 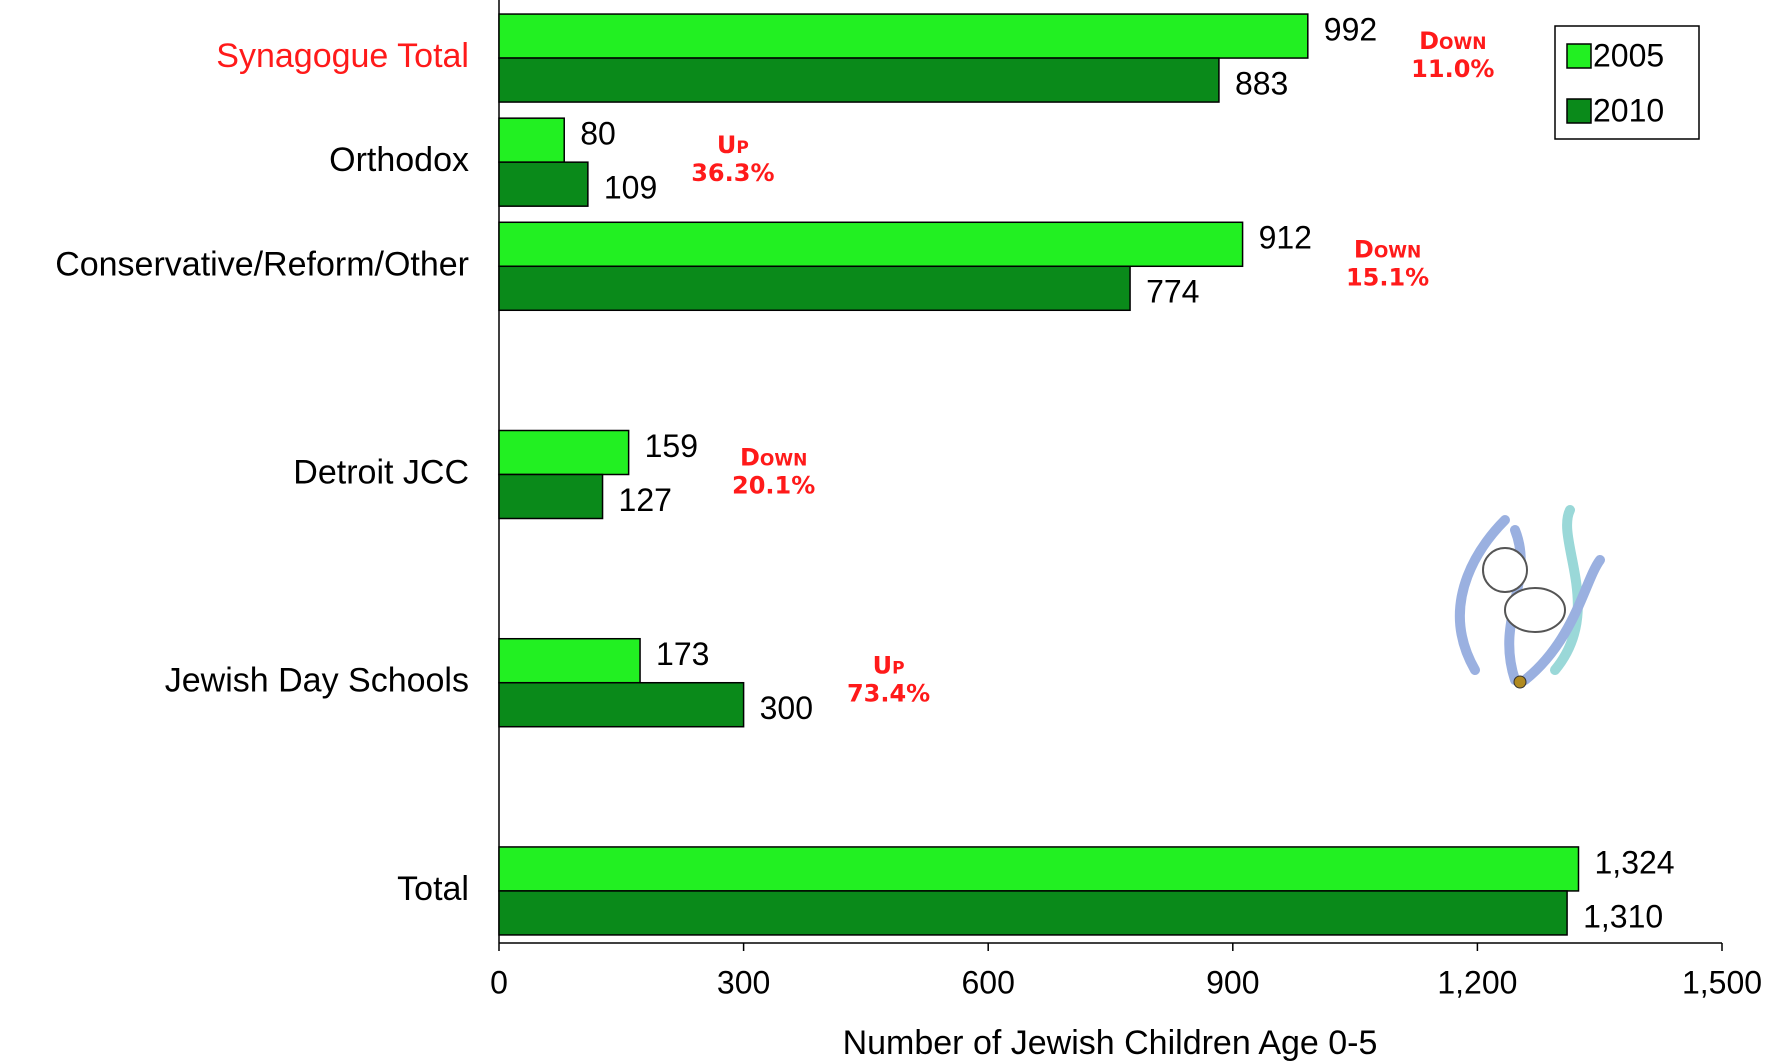 I want to click on category-label: Synagogue Total, so click(x=342, y=56).